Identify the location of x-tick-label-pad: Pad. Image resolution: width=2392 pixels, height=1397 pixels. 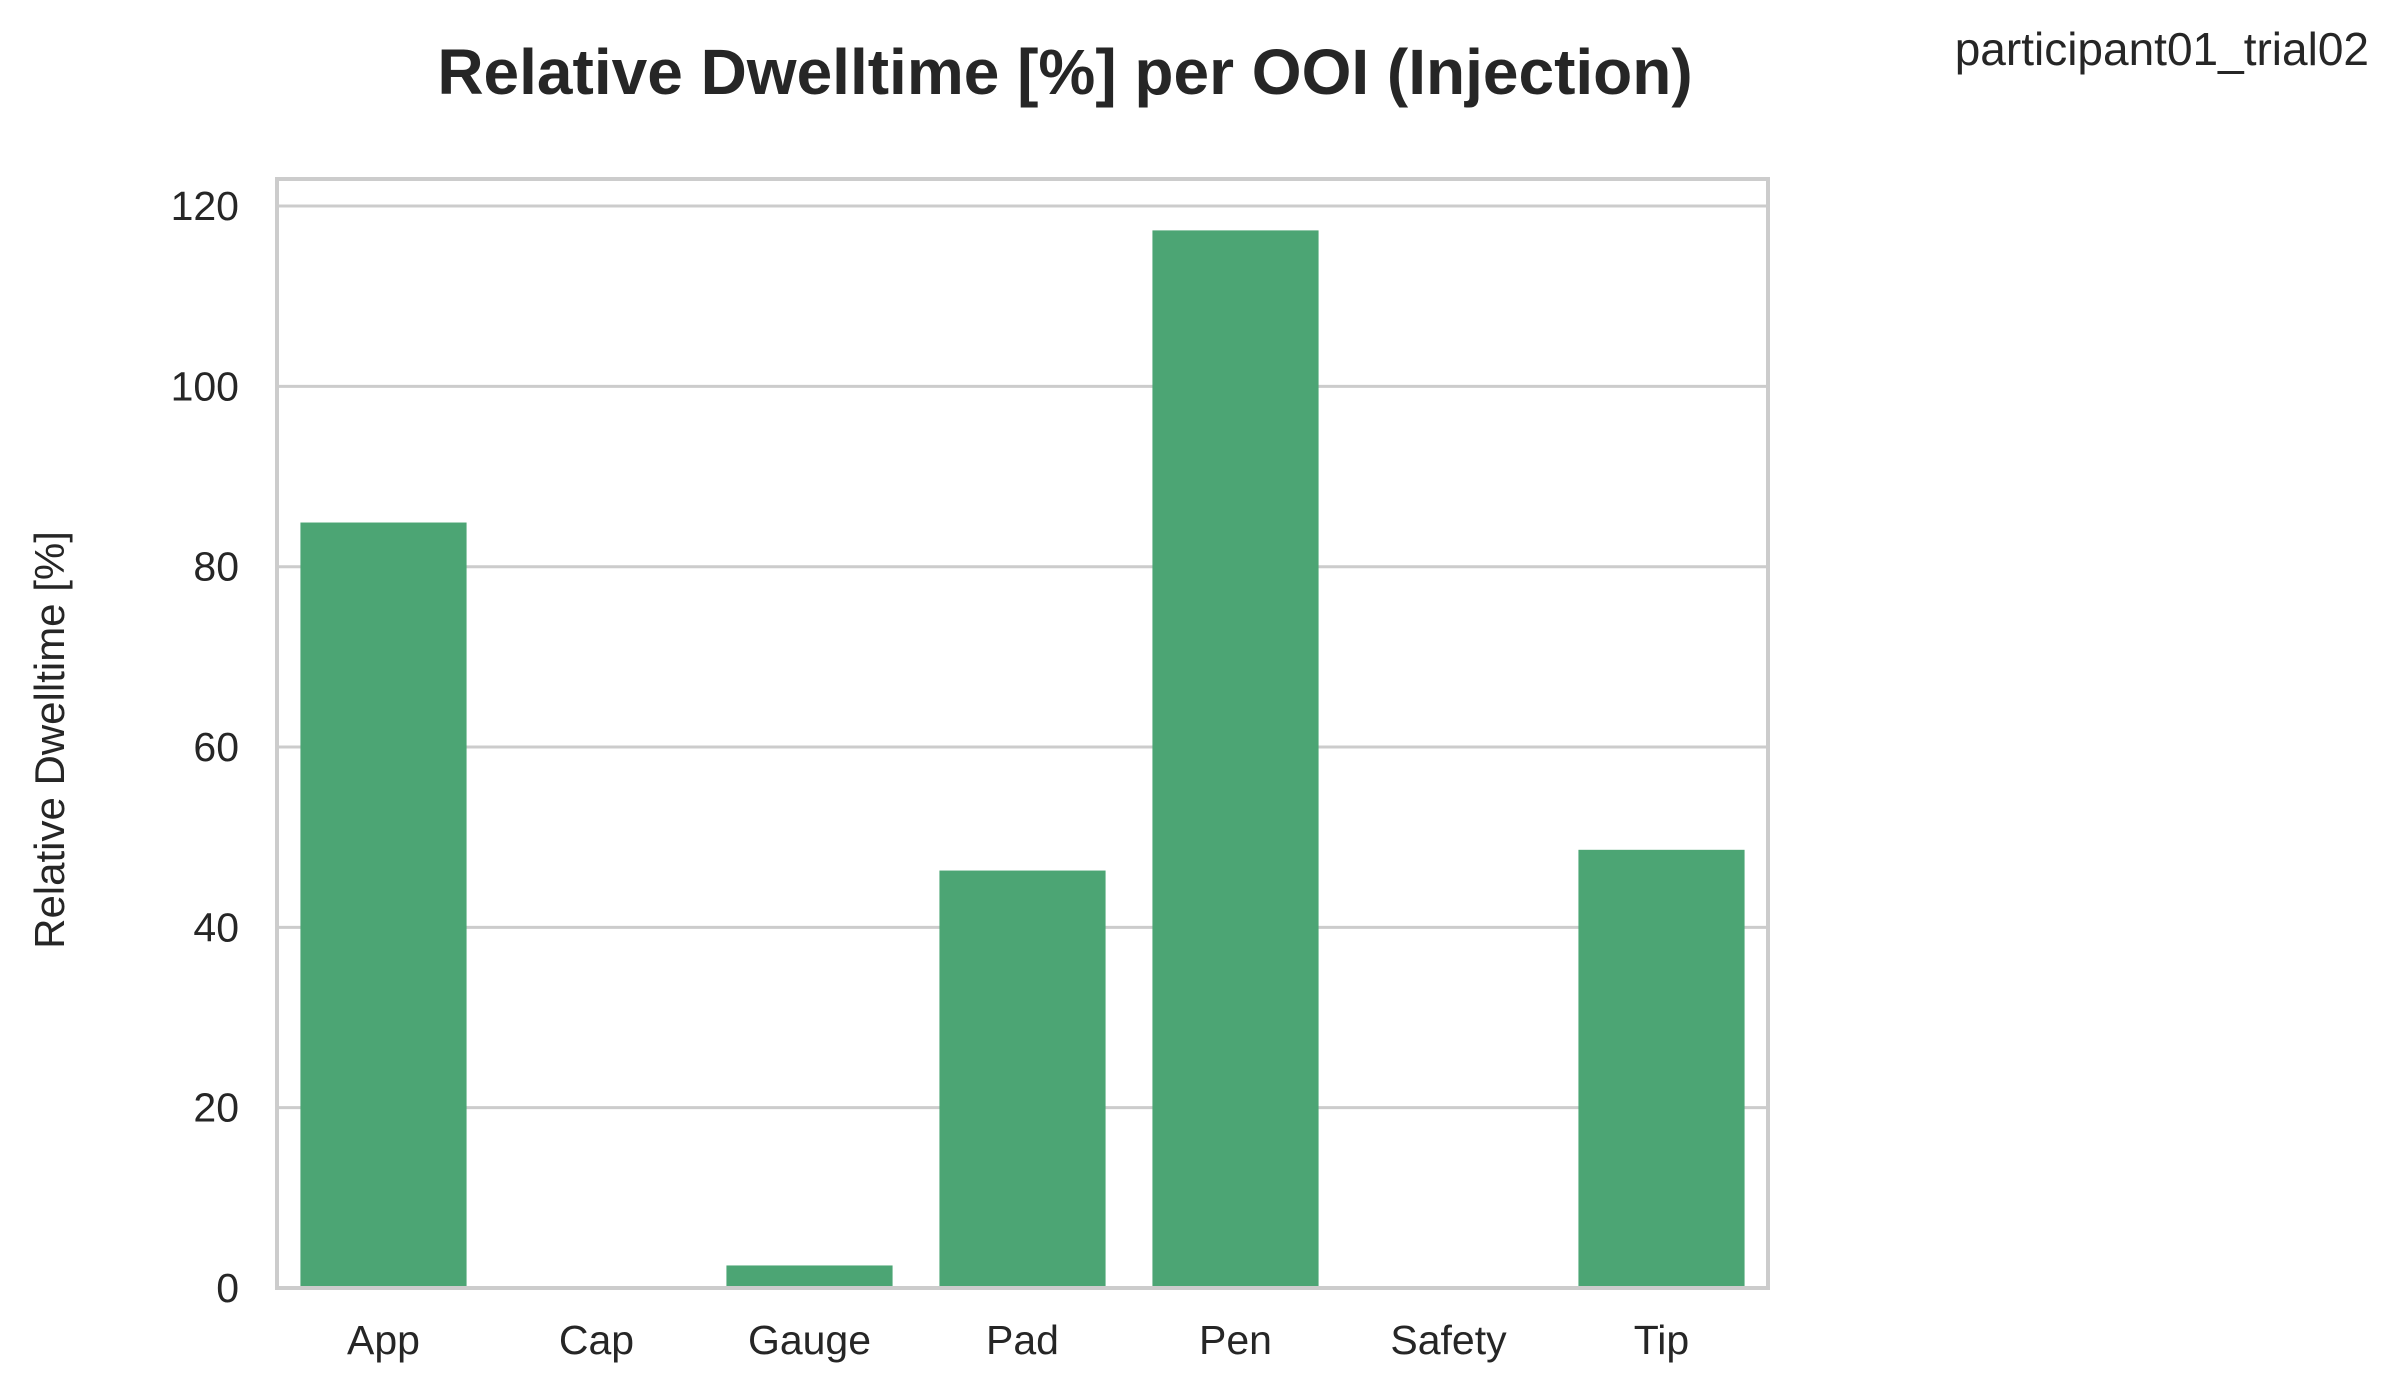
(1022, 1340).